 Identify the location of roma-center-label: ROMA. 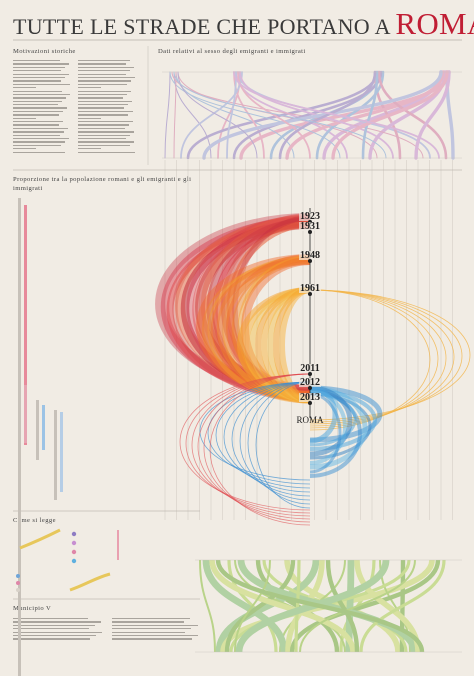
(310, 420).